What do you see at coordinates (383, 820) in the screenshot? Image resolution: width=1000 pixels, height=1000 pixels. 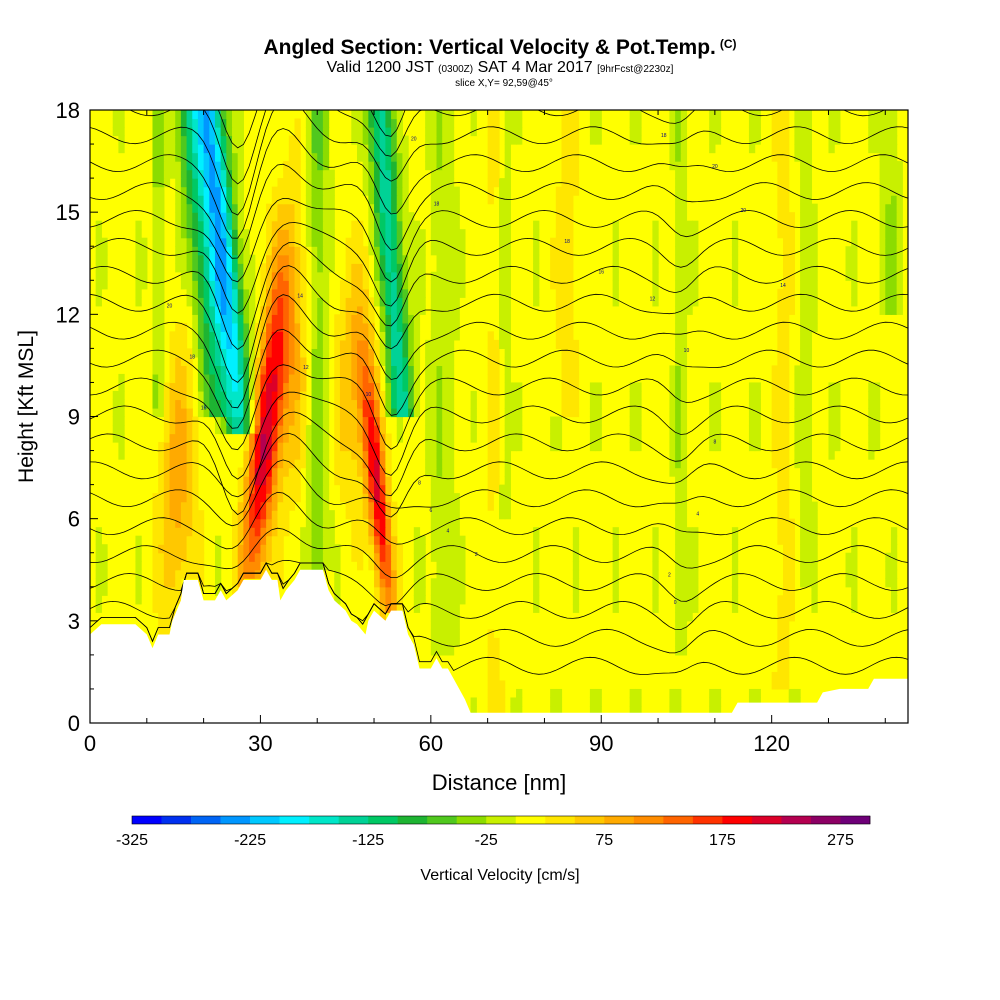 I see `colorbar-swatch` at bounding box center [383, 820].